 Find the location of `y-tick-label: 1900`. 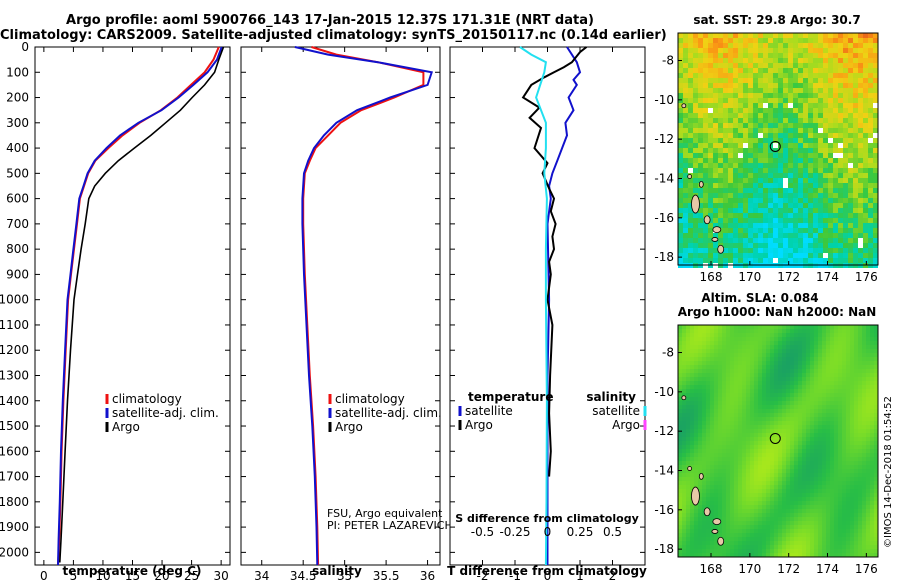

y-tick-label: 1900 is located at coordinates (14, 527).